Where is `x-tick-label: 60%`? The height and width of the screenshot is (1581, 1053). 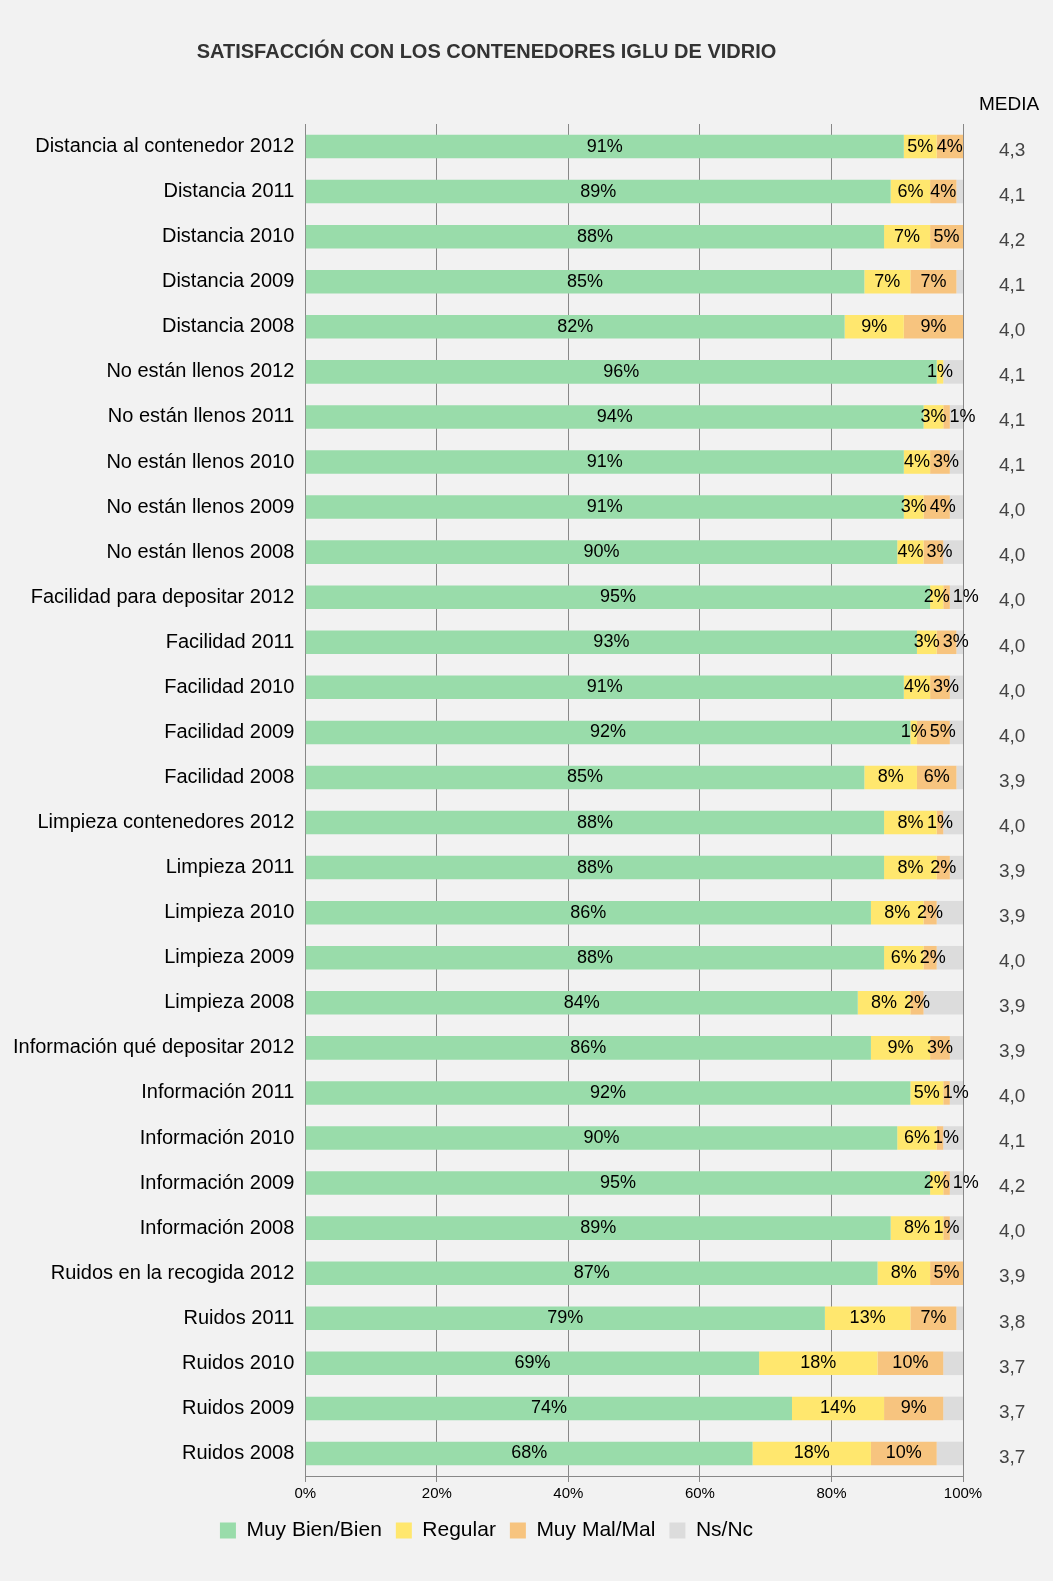
x-tick-label: 60% is located at coordinates (699, 1493).